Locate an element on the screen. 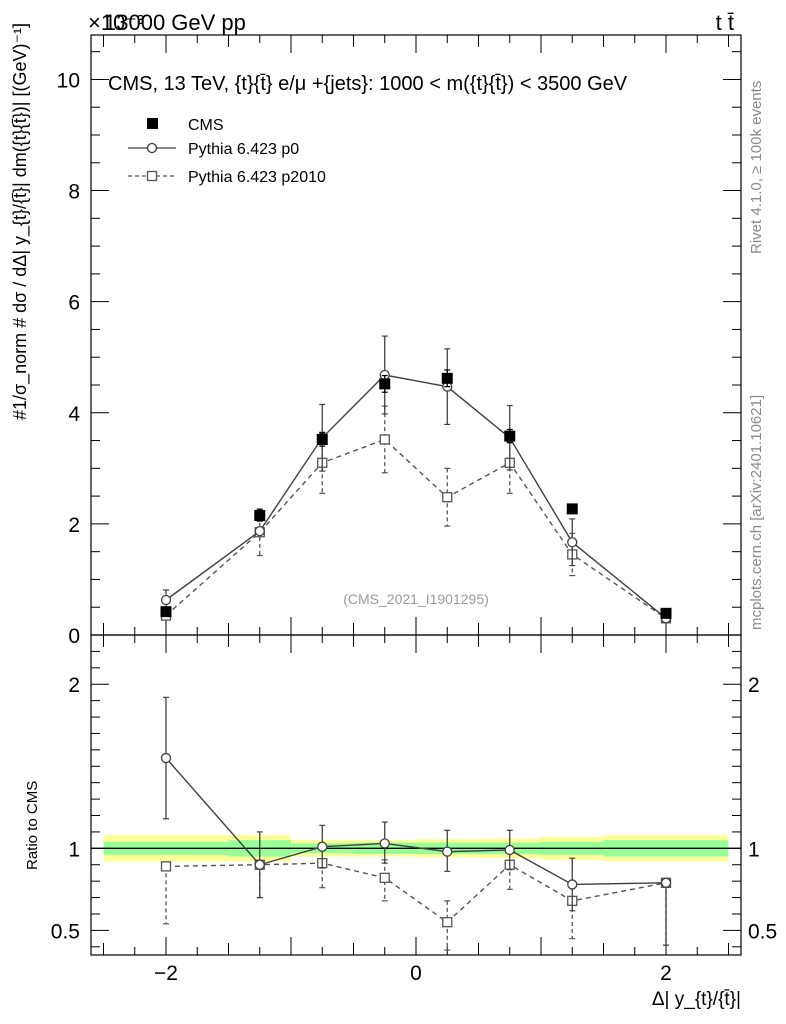 Image resolution: width=786 pixels, height=1024 pixels. ratio-p2010-line is located at coordinates (416, 893).